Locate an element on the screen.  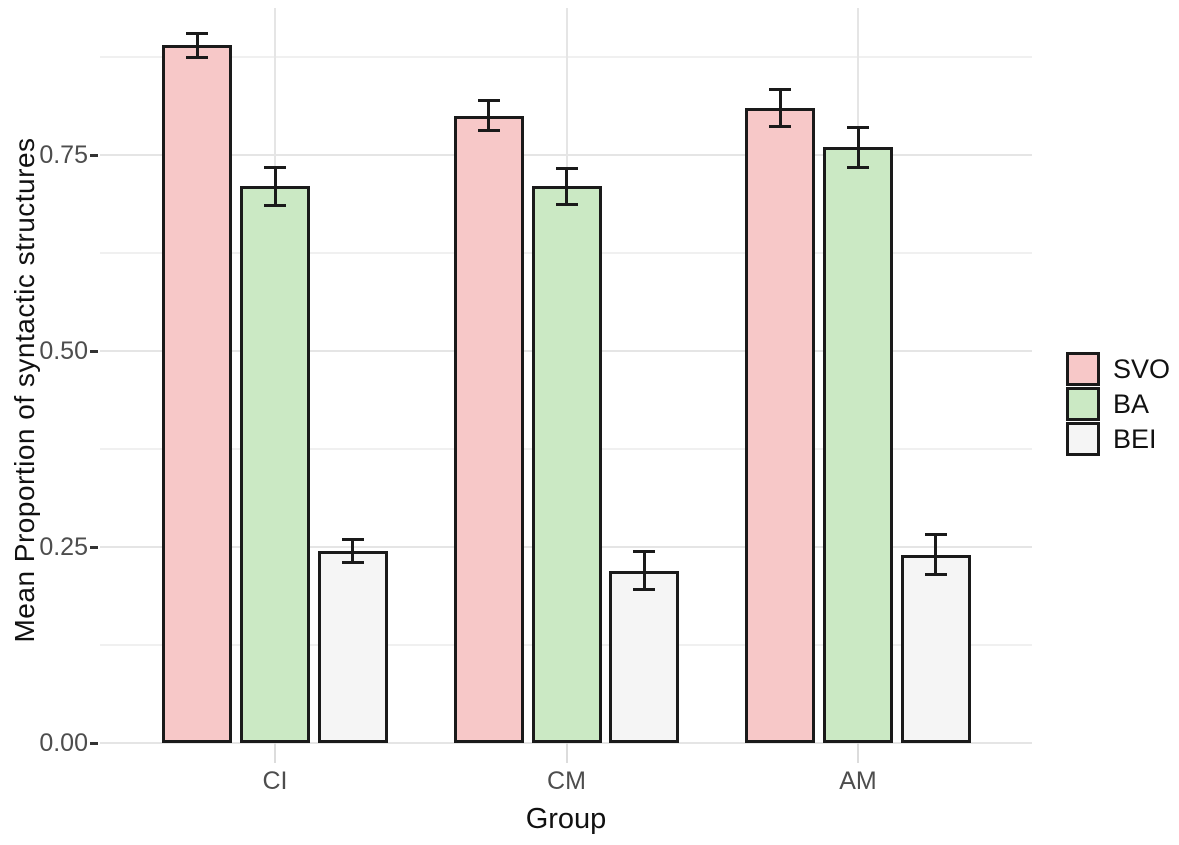
legend-item-ba: BA is located at coordinates (1118, 404).